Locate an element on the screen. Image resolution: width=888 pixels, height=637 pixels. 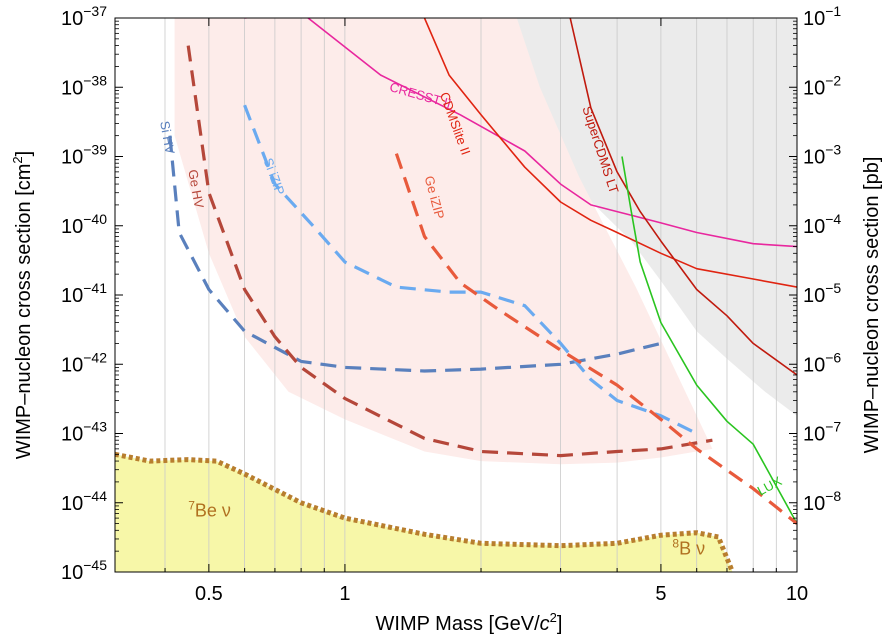
y-tick-label-left: 10−38 is located at coordinates (84, 85).